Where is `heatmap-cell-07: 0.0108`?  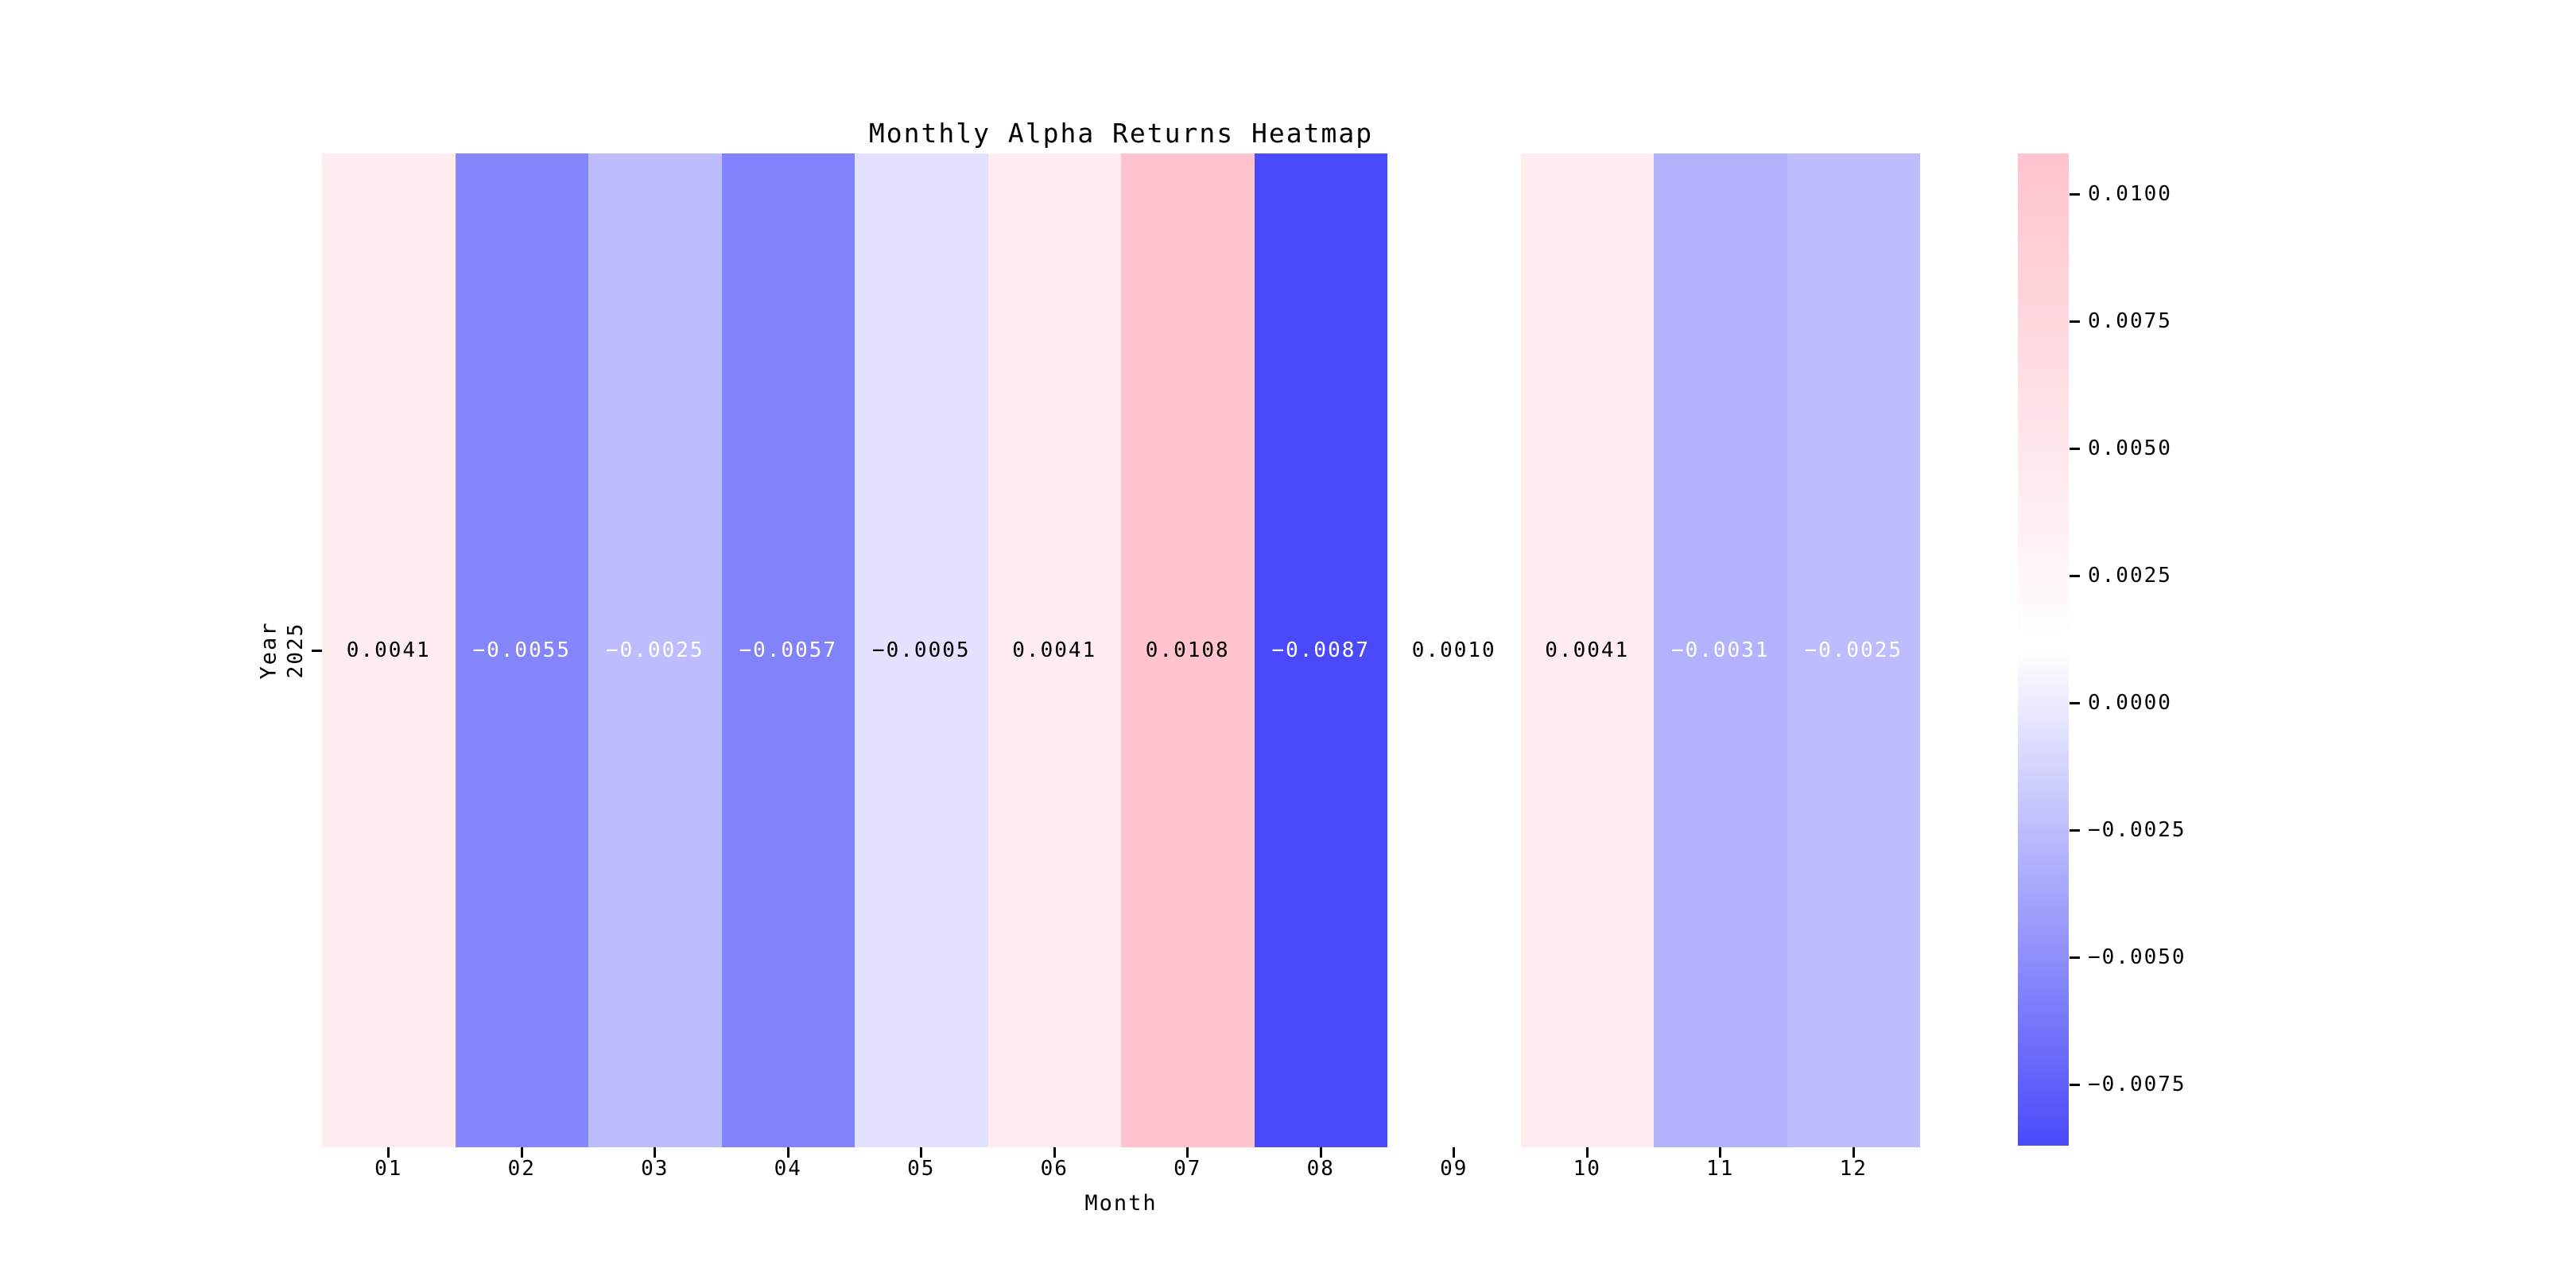 heatmap-cell-07: 0.0108 is located at coordinates (1188, 650).